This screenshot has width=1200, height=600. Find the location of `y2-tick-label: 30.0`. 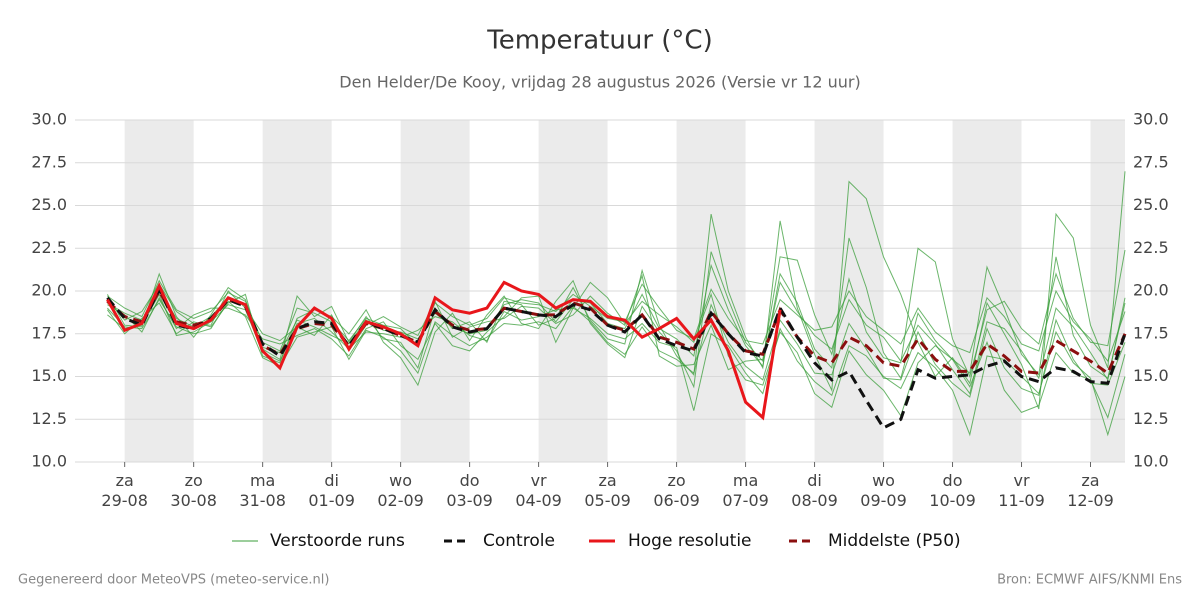

y2-tick-label: 30.0 is located at coordinates (1151, 119).